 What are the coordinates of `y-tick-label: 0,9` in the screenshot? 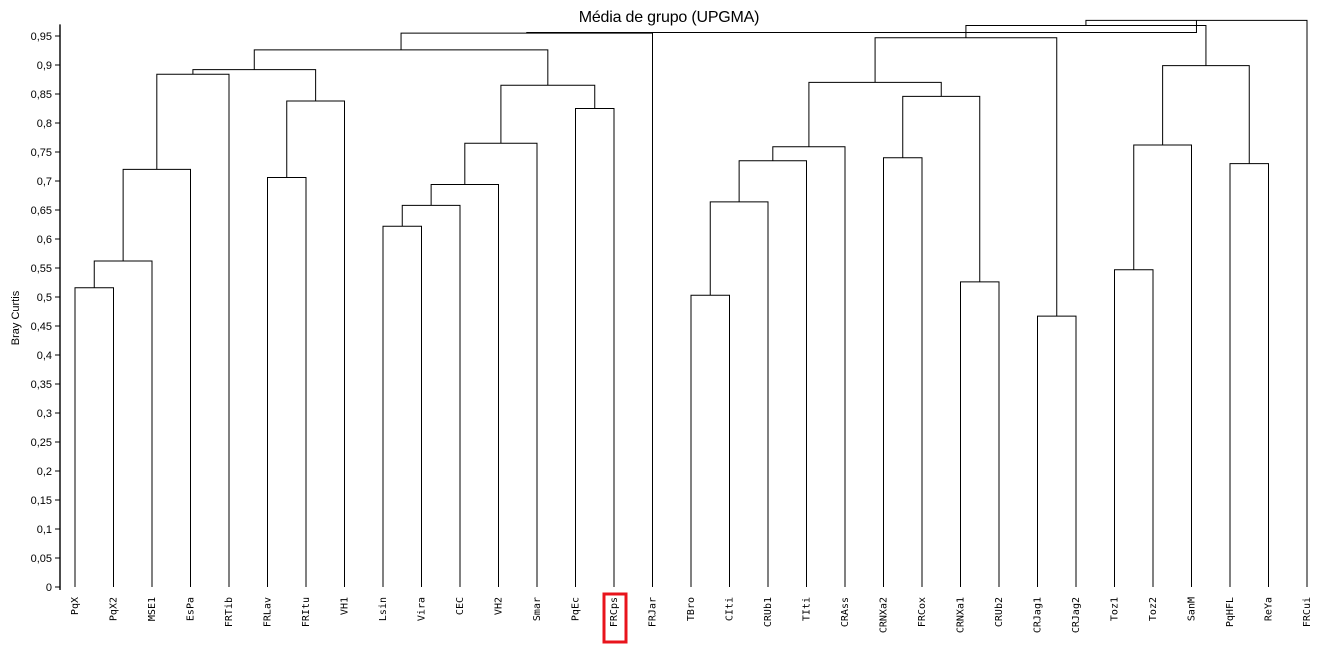 It's located at (44, 66).